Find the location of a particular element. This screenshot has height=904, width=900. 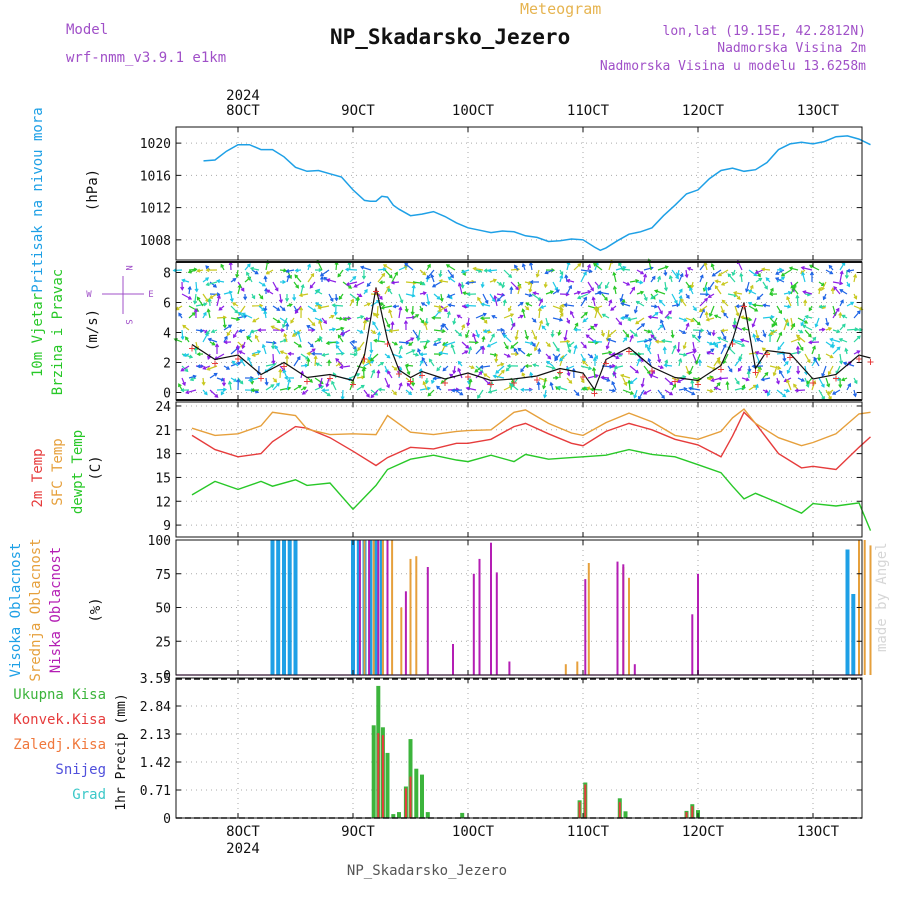

temperature-ytick-label: 21 is located at coordinates (163, 431).